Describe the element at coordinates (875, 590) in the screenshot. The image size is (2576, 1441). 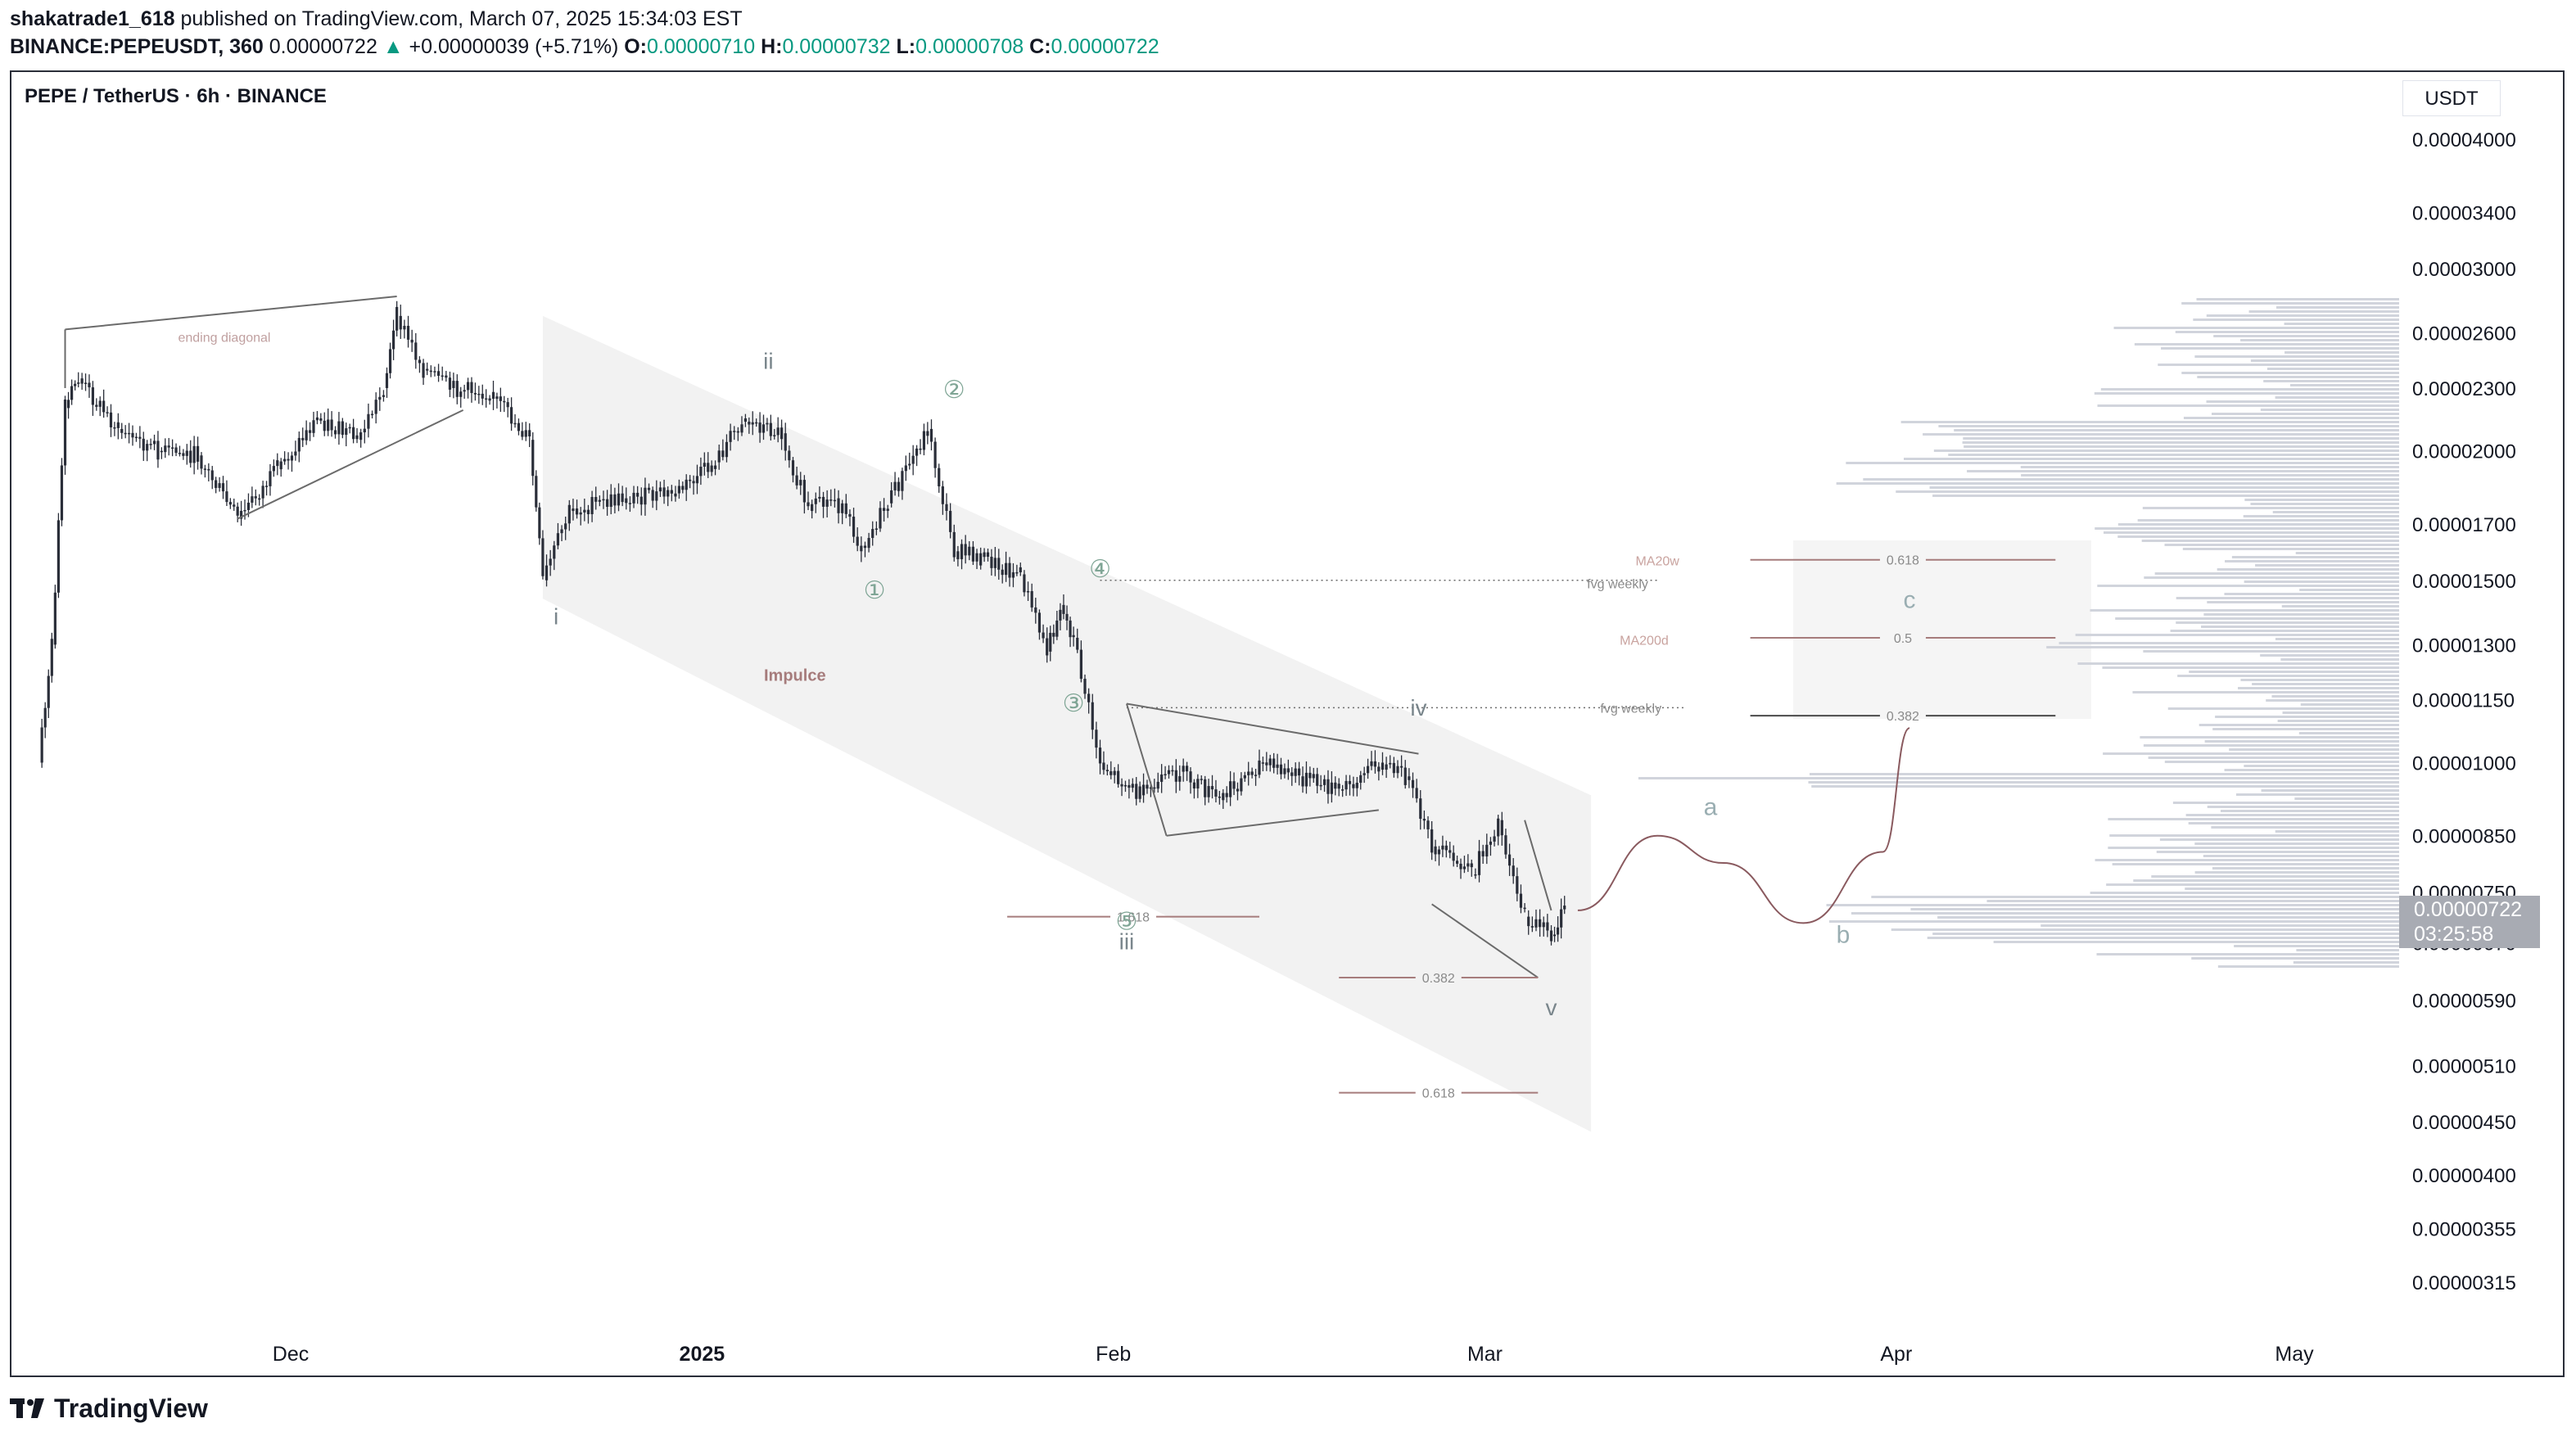
I see `wave-label: ①` at that location.